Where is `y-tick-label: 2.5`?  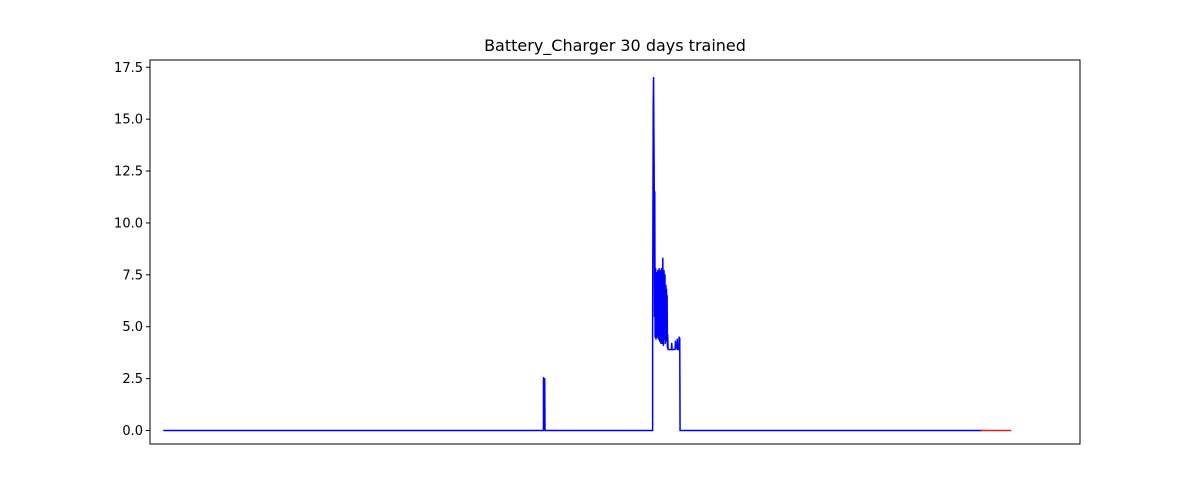
y-tick-label: 2.5 is located at coordinates (132, 379).